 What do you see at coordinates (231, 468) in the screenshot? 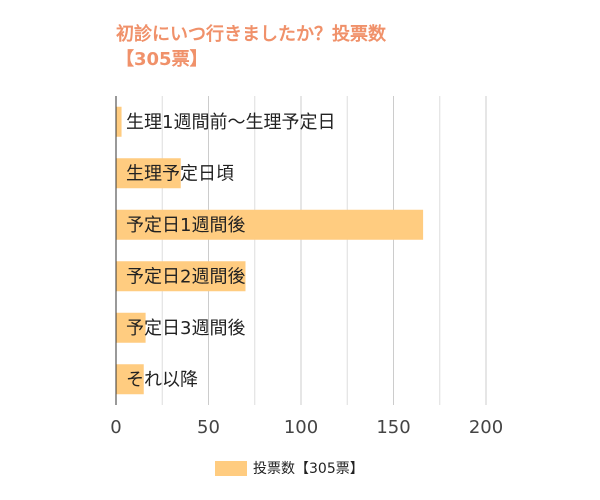
I see `legend-swatch` at bounding box center [231, 468].